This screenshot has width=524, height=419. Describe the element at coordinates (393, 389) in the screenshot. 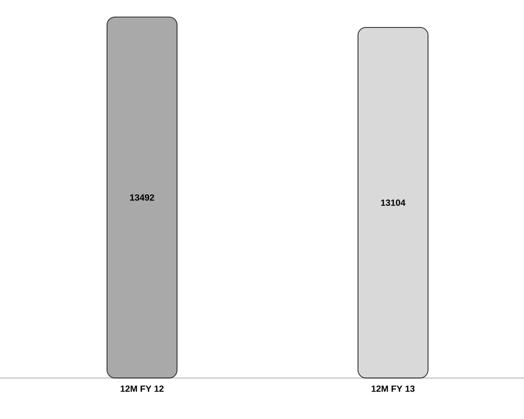

I see `x-tick-label: 12M FY 13` at that location.